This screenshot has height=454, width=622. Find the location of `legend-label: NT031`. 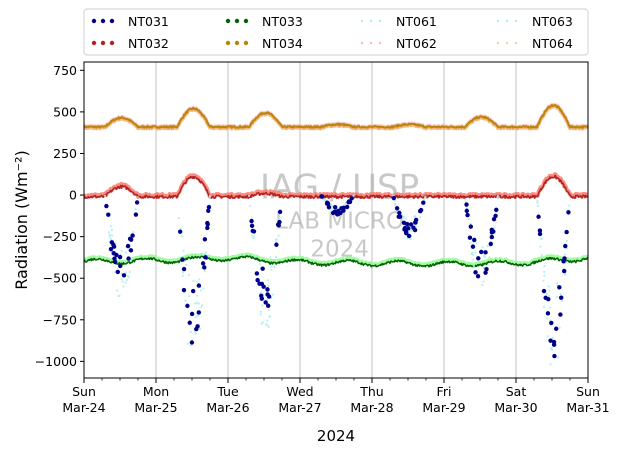

legend-label: NT031 is located at coordinates (148, 21).